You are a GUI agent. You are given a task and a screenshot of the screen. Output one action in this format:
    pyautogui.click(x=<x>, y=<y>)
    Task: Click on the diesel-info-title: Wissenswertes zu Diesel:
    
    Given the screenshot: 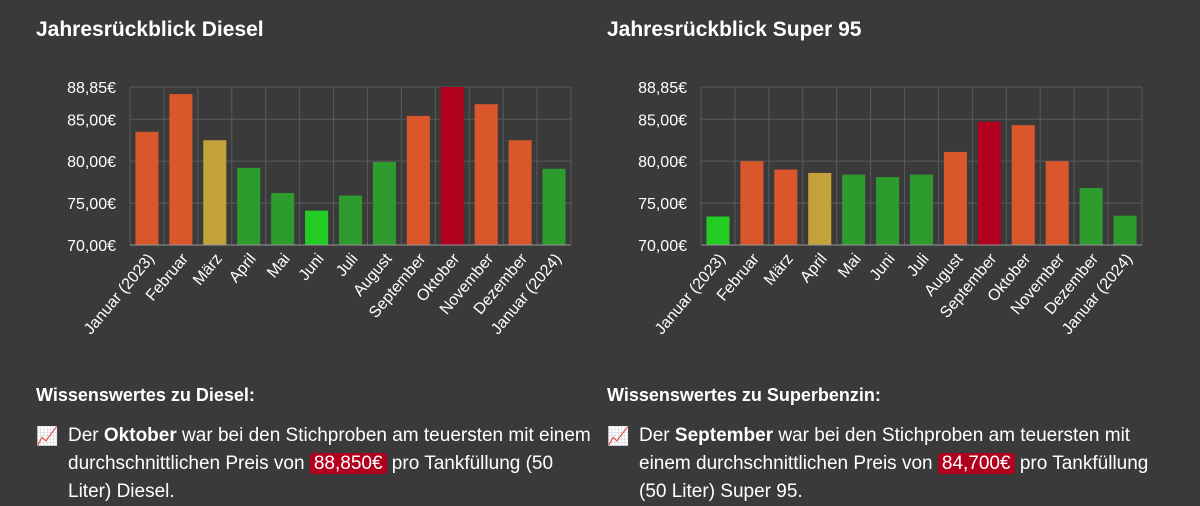 What is the action you would take?
    pyautogui.click(x=145, y=395)
    